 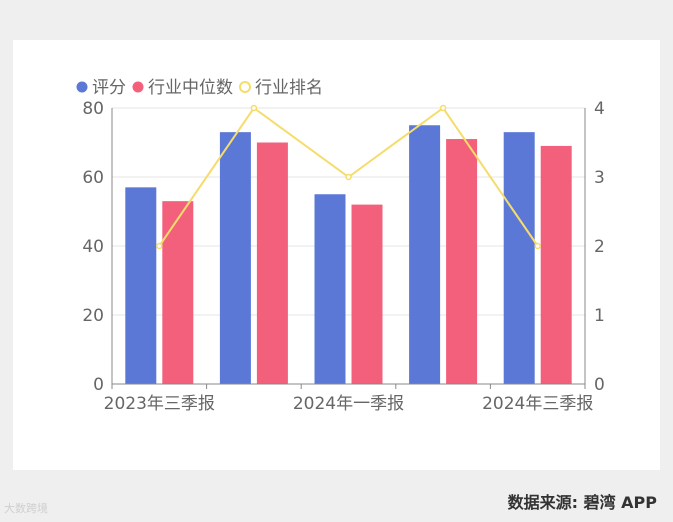 What do you see at coordinates (93, 316) in the screenshot?
I see `y-left-tick-label: 20` at bounding box center [93, 316].